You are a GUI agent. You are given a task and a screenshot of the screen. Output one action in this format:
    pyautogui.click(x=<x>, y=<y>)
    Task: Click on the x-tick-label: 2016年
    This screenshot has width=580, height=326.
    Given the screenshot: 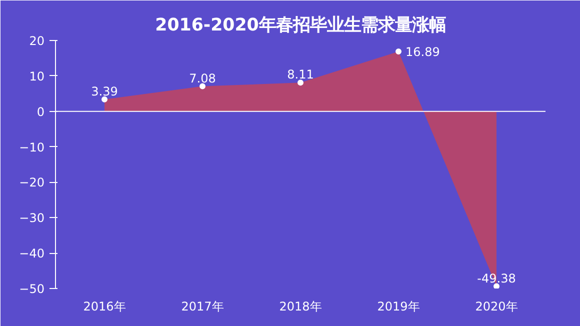 What is the action you would take?
    pyautogui.click(x=104, y=307)
    